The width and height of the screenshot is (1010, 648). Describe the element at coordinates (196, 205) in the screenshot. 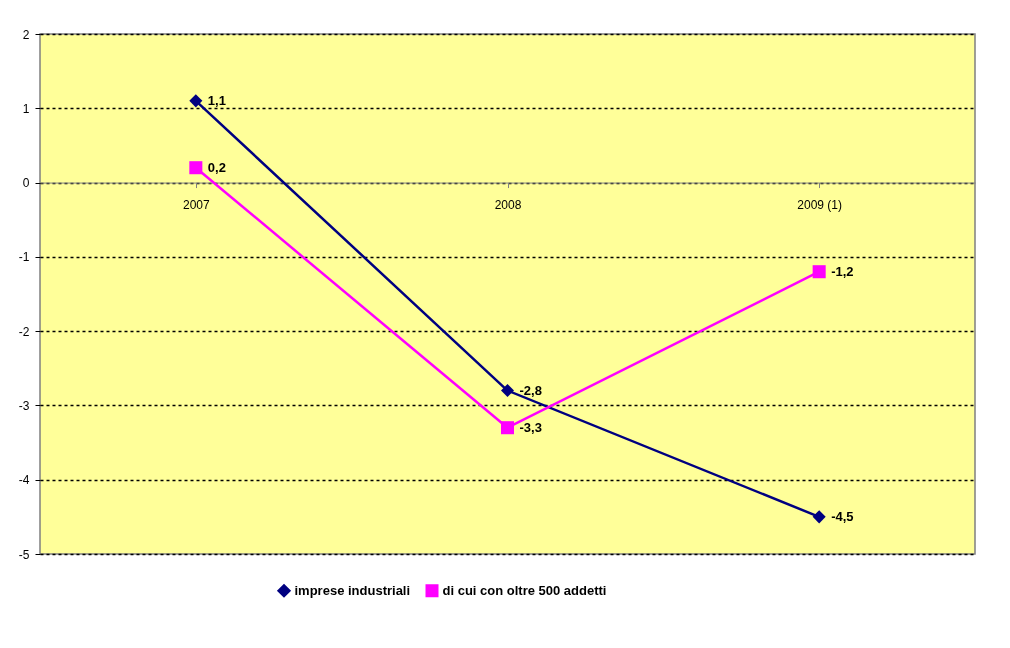

I see `x-tick-label: 2007` at that location.